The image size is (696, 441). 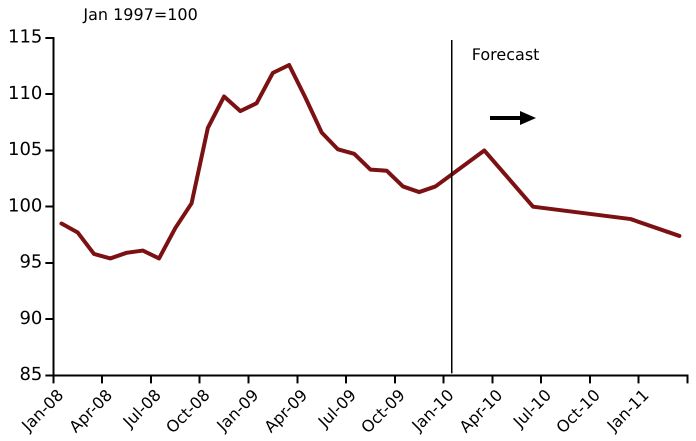 What do you see at coordinates (25, 205) in the screenshot?
I see `y-tick-label: 100` at bounding box center [25, 205].